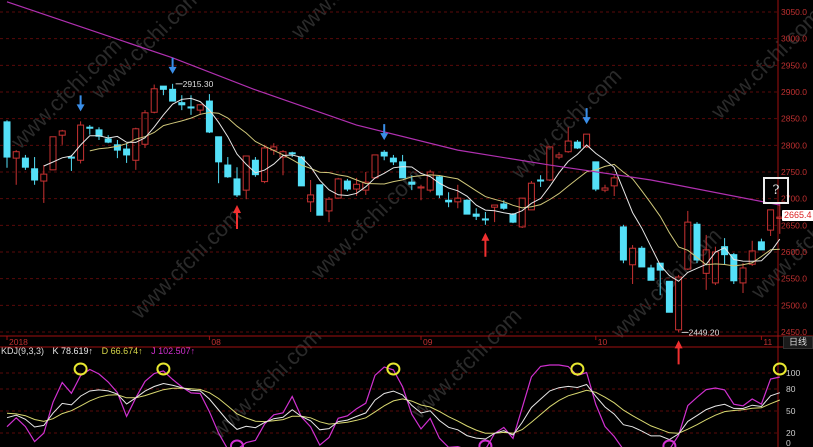 This screenshot has width=813, height=447. What do you see at coordinates (23, 351) in the screenshot?
I see `kdj-title: KDJ(9,3,3)` at bounding box center [23, 351].